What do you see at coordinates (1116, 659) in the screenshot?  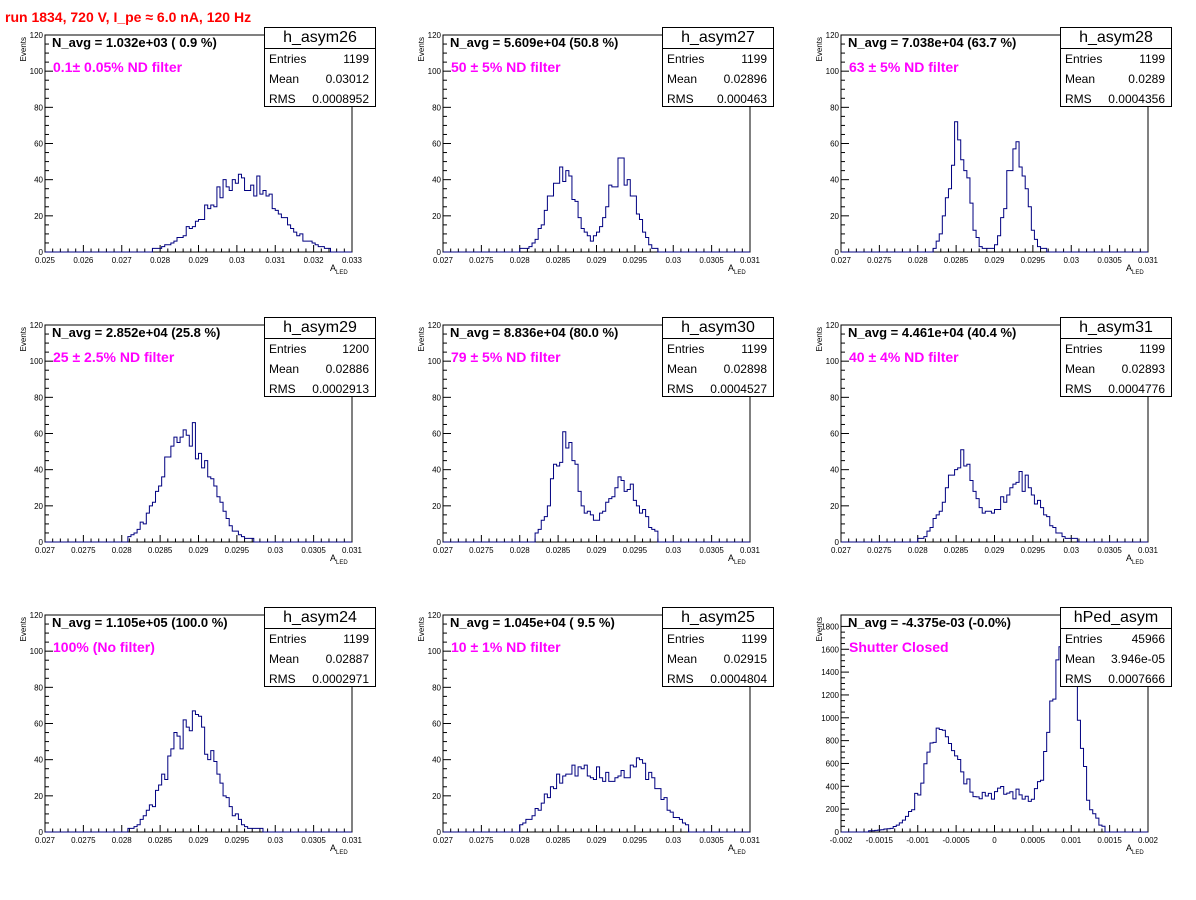 I see `stats-mean-row: Mean 3.946e-05` at bounding box center [1116, 659].